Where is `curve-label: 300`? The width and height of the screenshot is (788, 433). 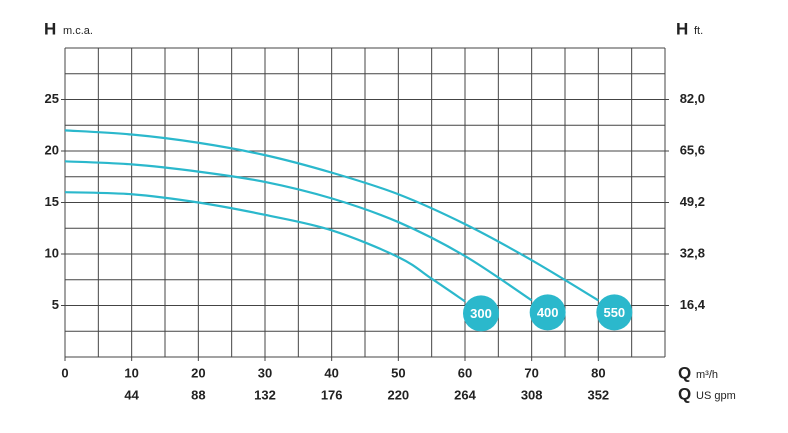
curve-label: 300 is located at coordinates (481, 313).